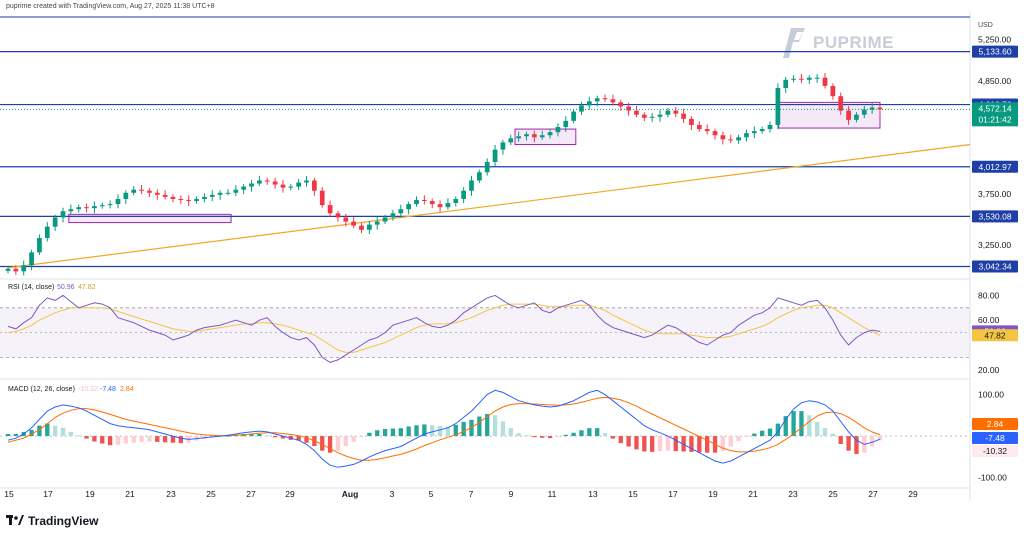  I want to click on rsi-tick-label: 80.00, so click(989, 295).